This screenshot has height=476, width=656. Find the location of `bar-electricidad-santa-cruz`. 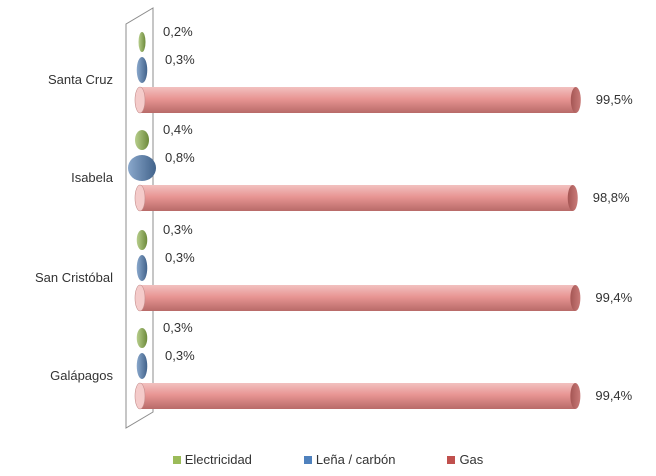

bar-electricidad-santa-cruz is located at coordinates (142, 42).